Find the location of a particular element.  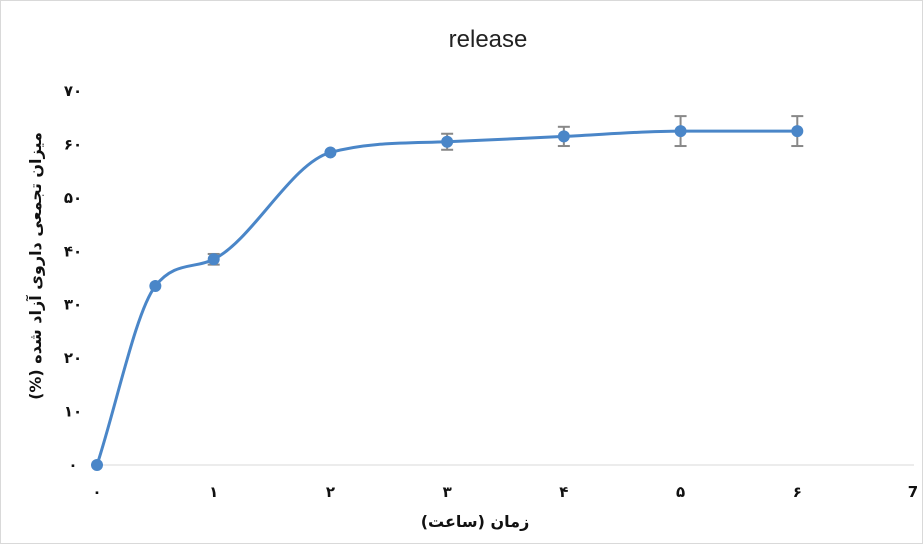

x-tick-label: ۶ is located at coordinates (797, 492).